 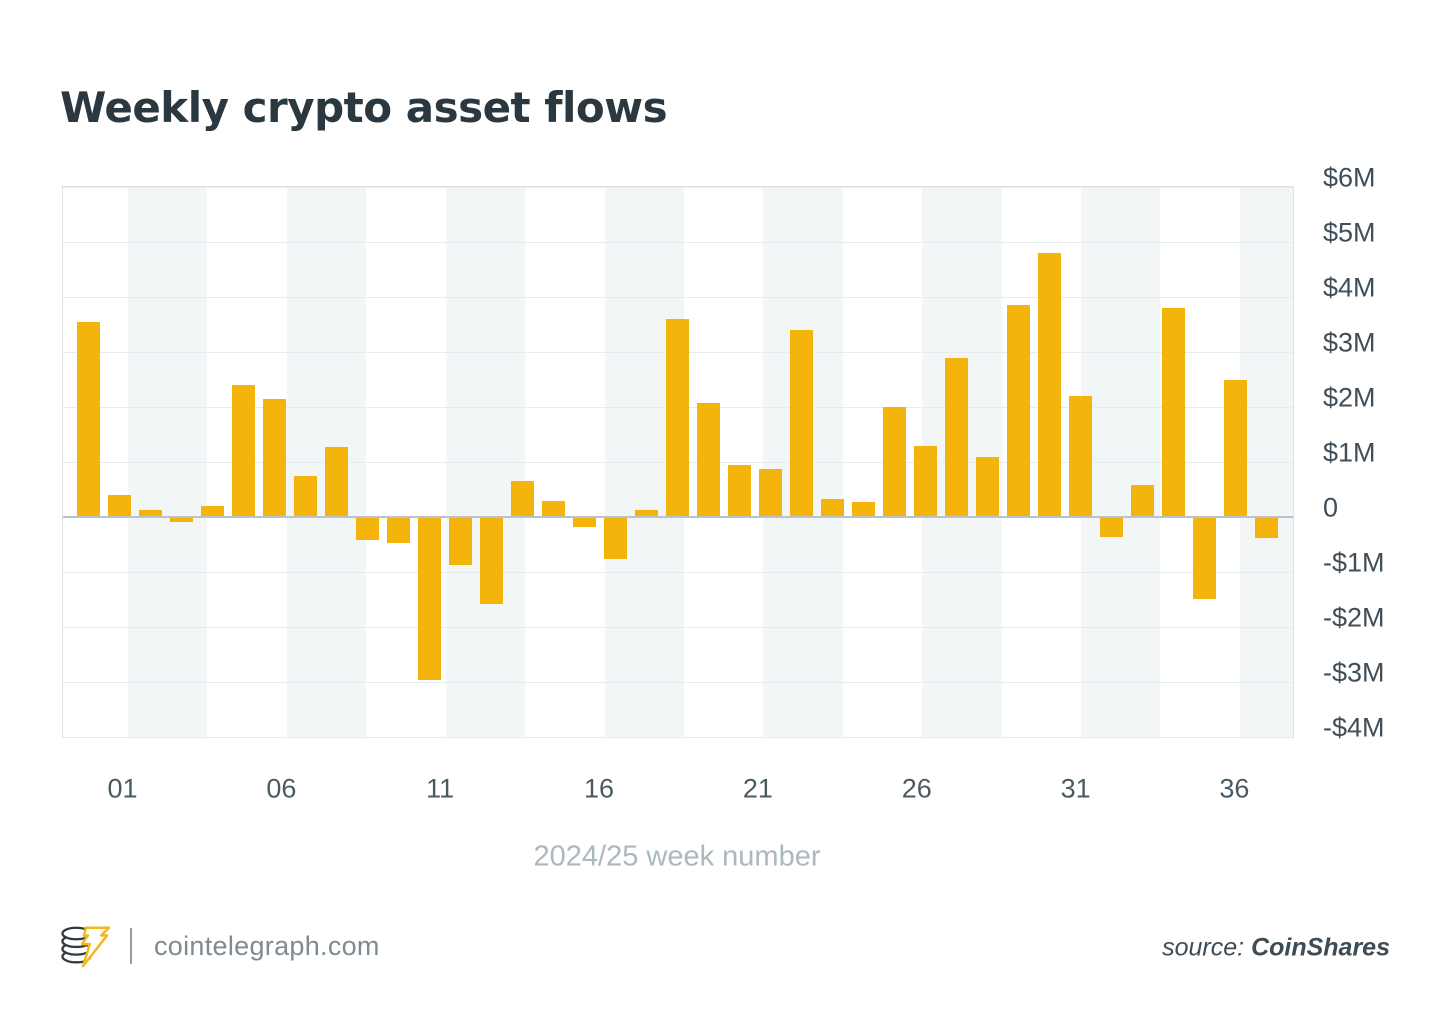 What do you see at coordinates (1075, 788) in the screenshot?
I see `x-tick-label: 31` at bounding box center [1075, 788].